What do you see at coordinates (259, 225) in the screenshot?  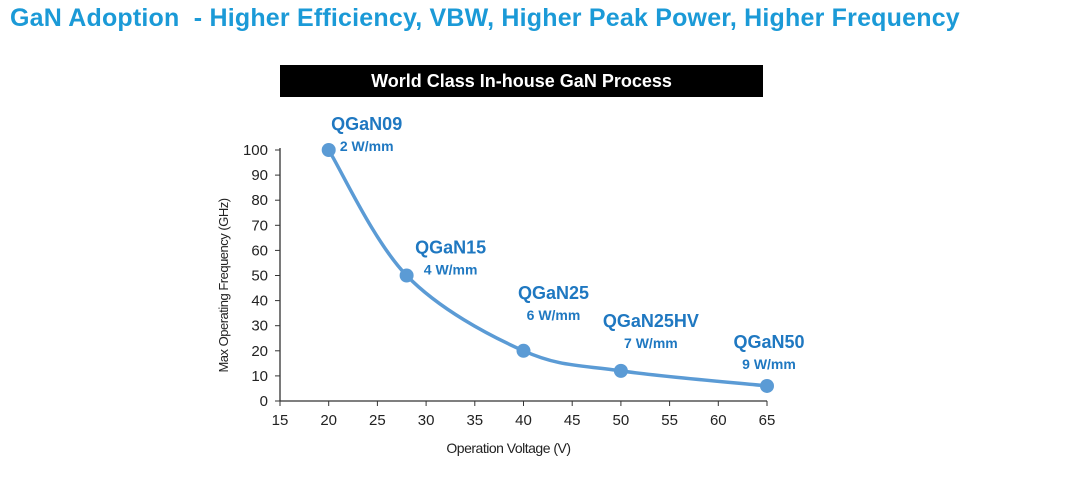 I see `y-tick-label: 70` at bounding box center [259, 225].